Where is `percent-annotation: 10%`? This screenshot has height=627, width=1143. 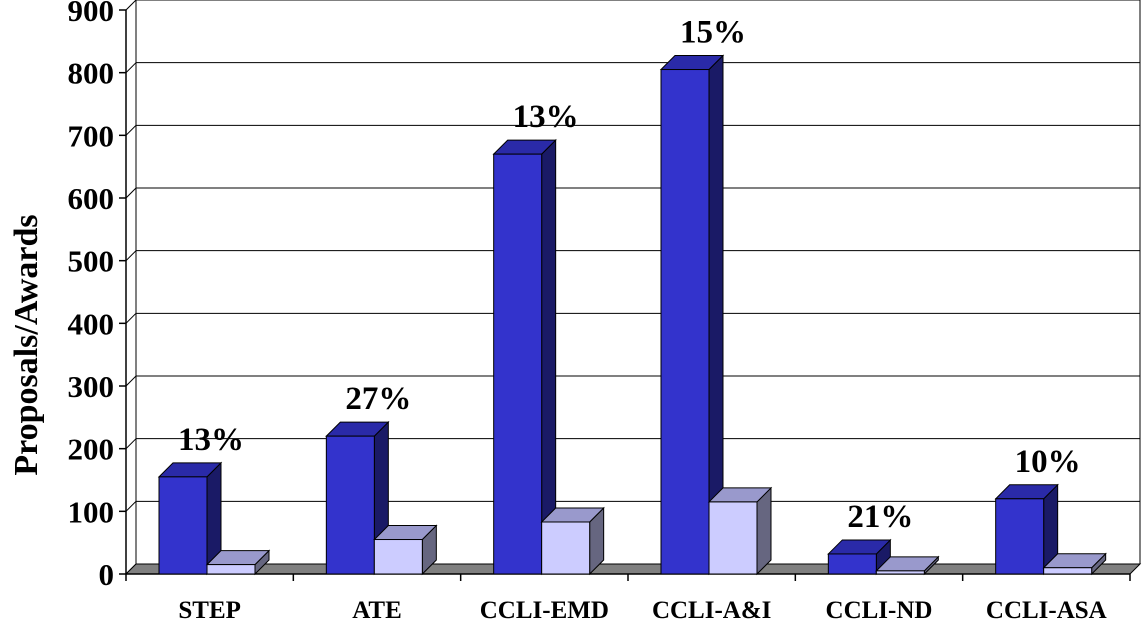
percent-annotation: 10% is located at coordinates (1048, 462).